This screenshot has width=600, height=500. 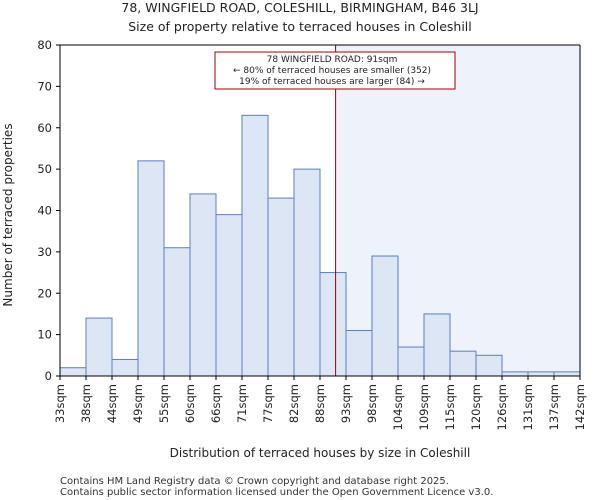 What do you see at coordinates (268, 403) in the screenshot?
I see `x-tick-label: 77sqm` at bounding box center [268, 403].